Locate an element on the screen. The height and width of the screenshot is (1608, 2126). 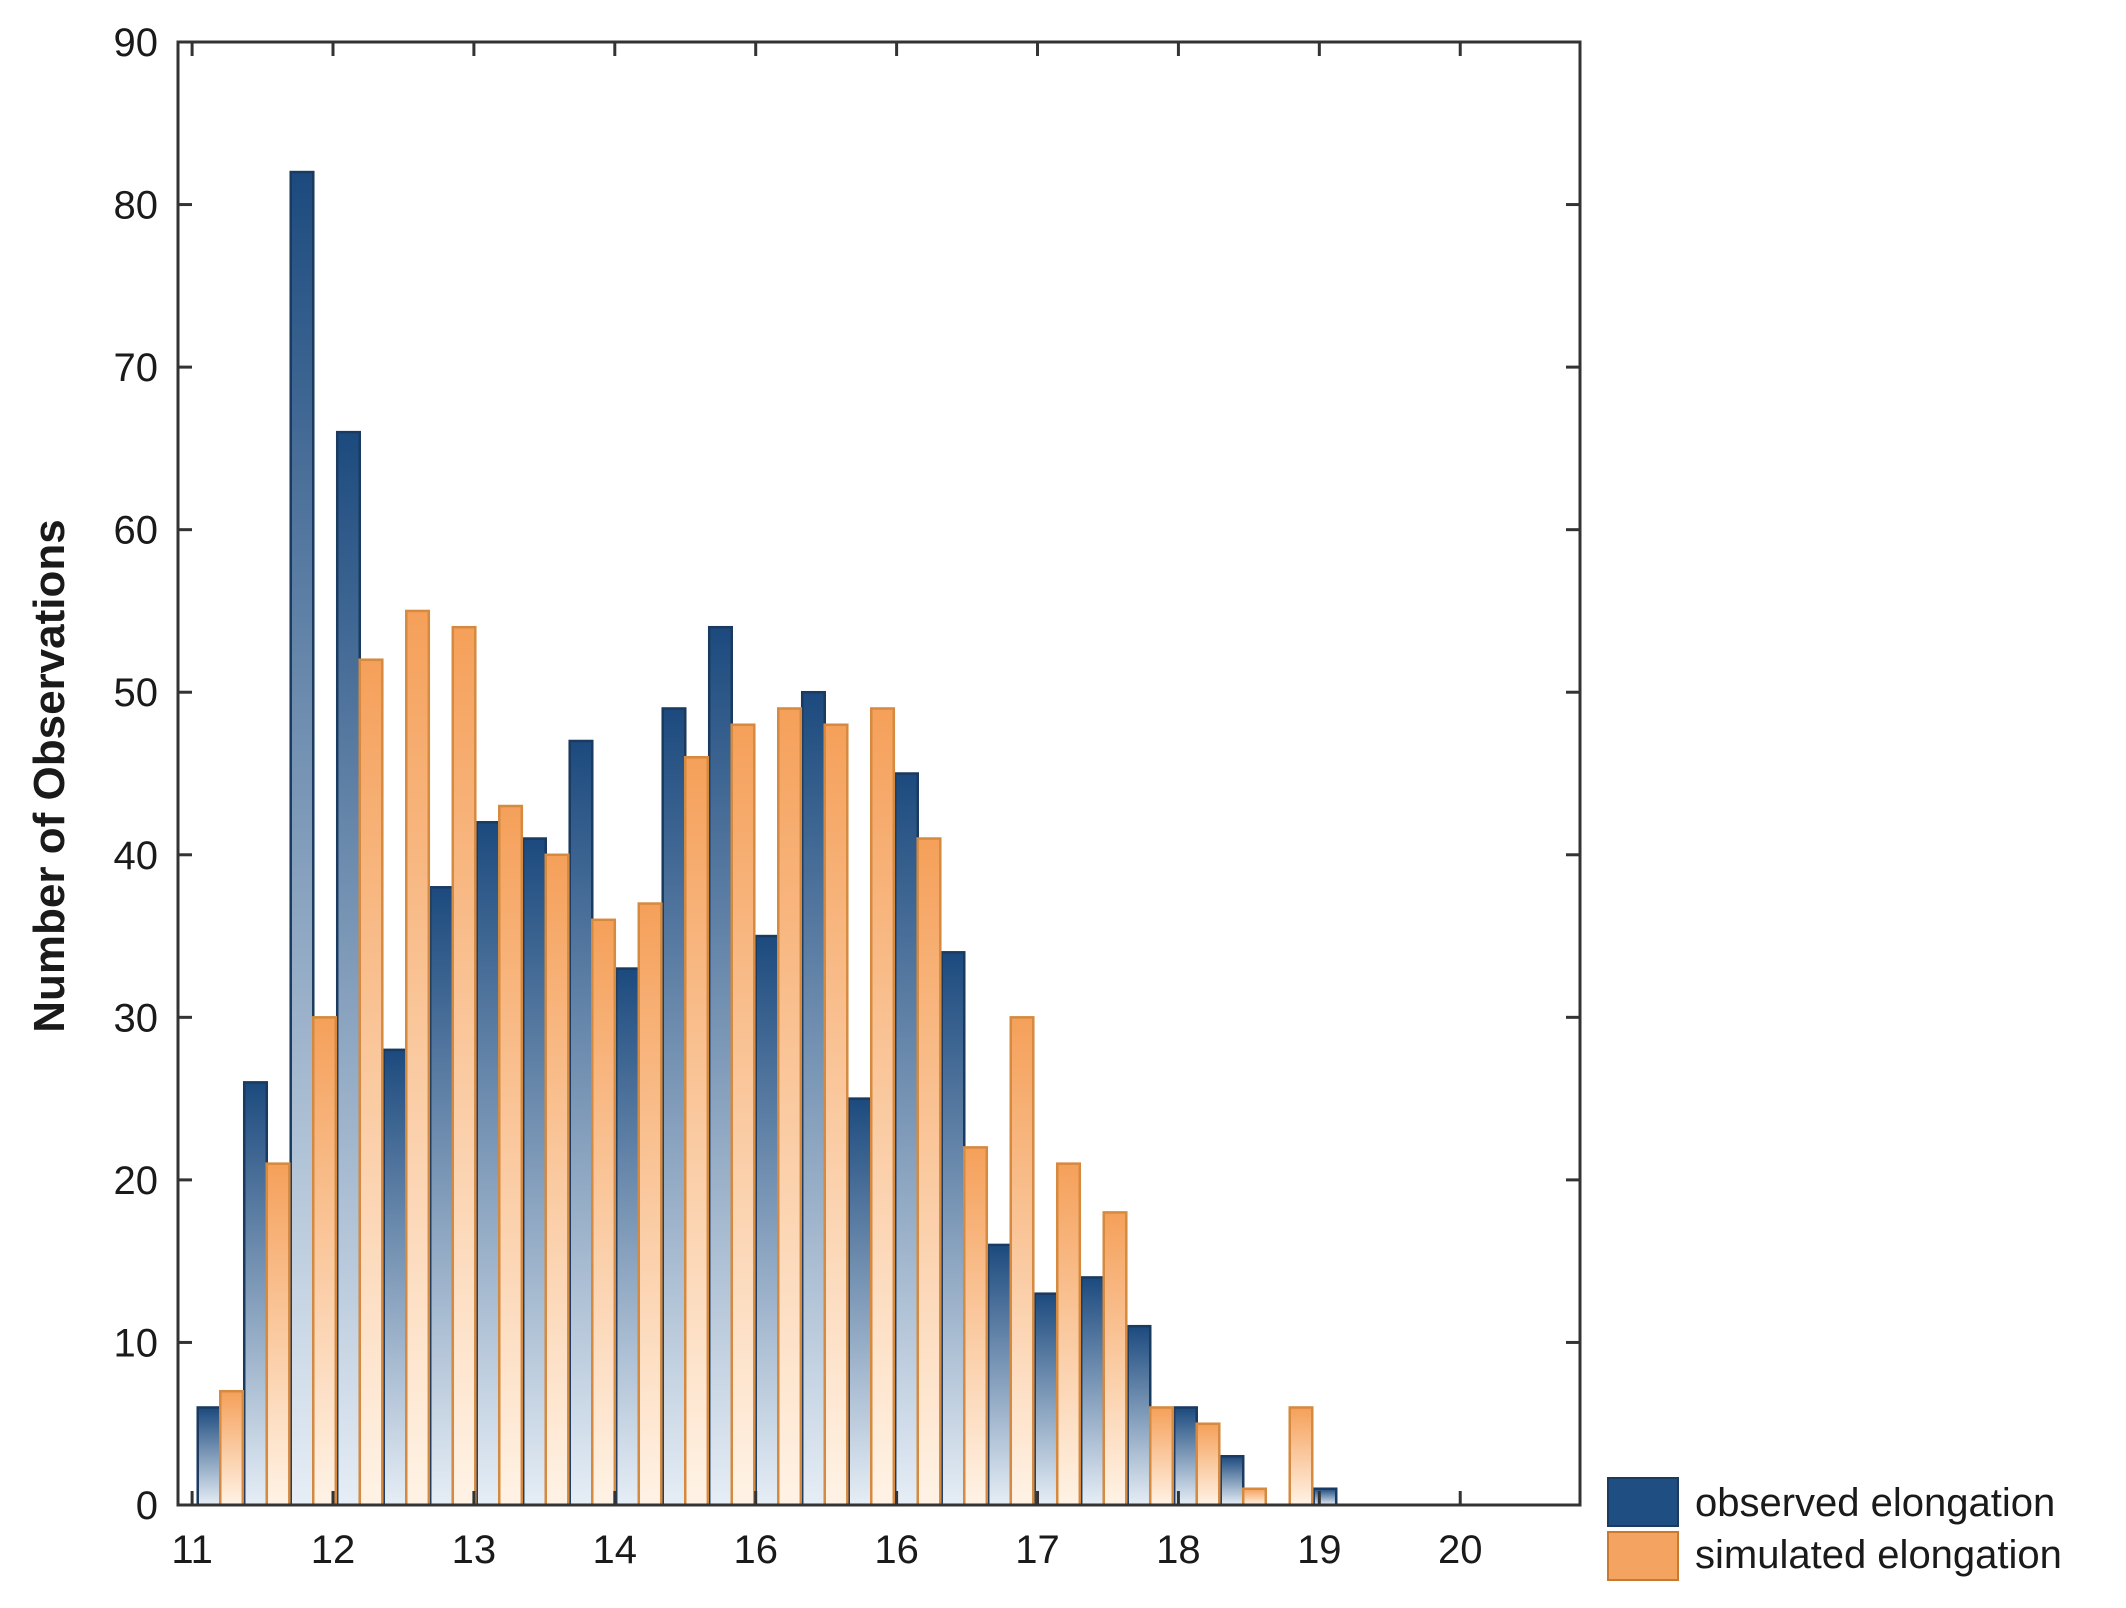
y-tick-label-2: 20 is located at coordinates (136, 1181).